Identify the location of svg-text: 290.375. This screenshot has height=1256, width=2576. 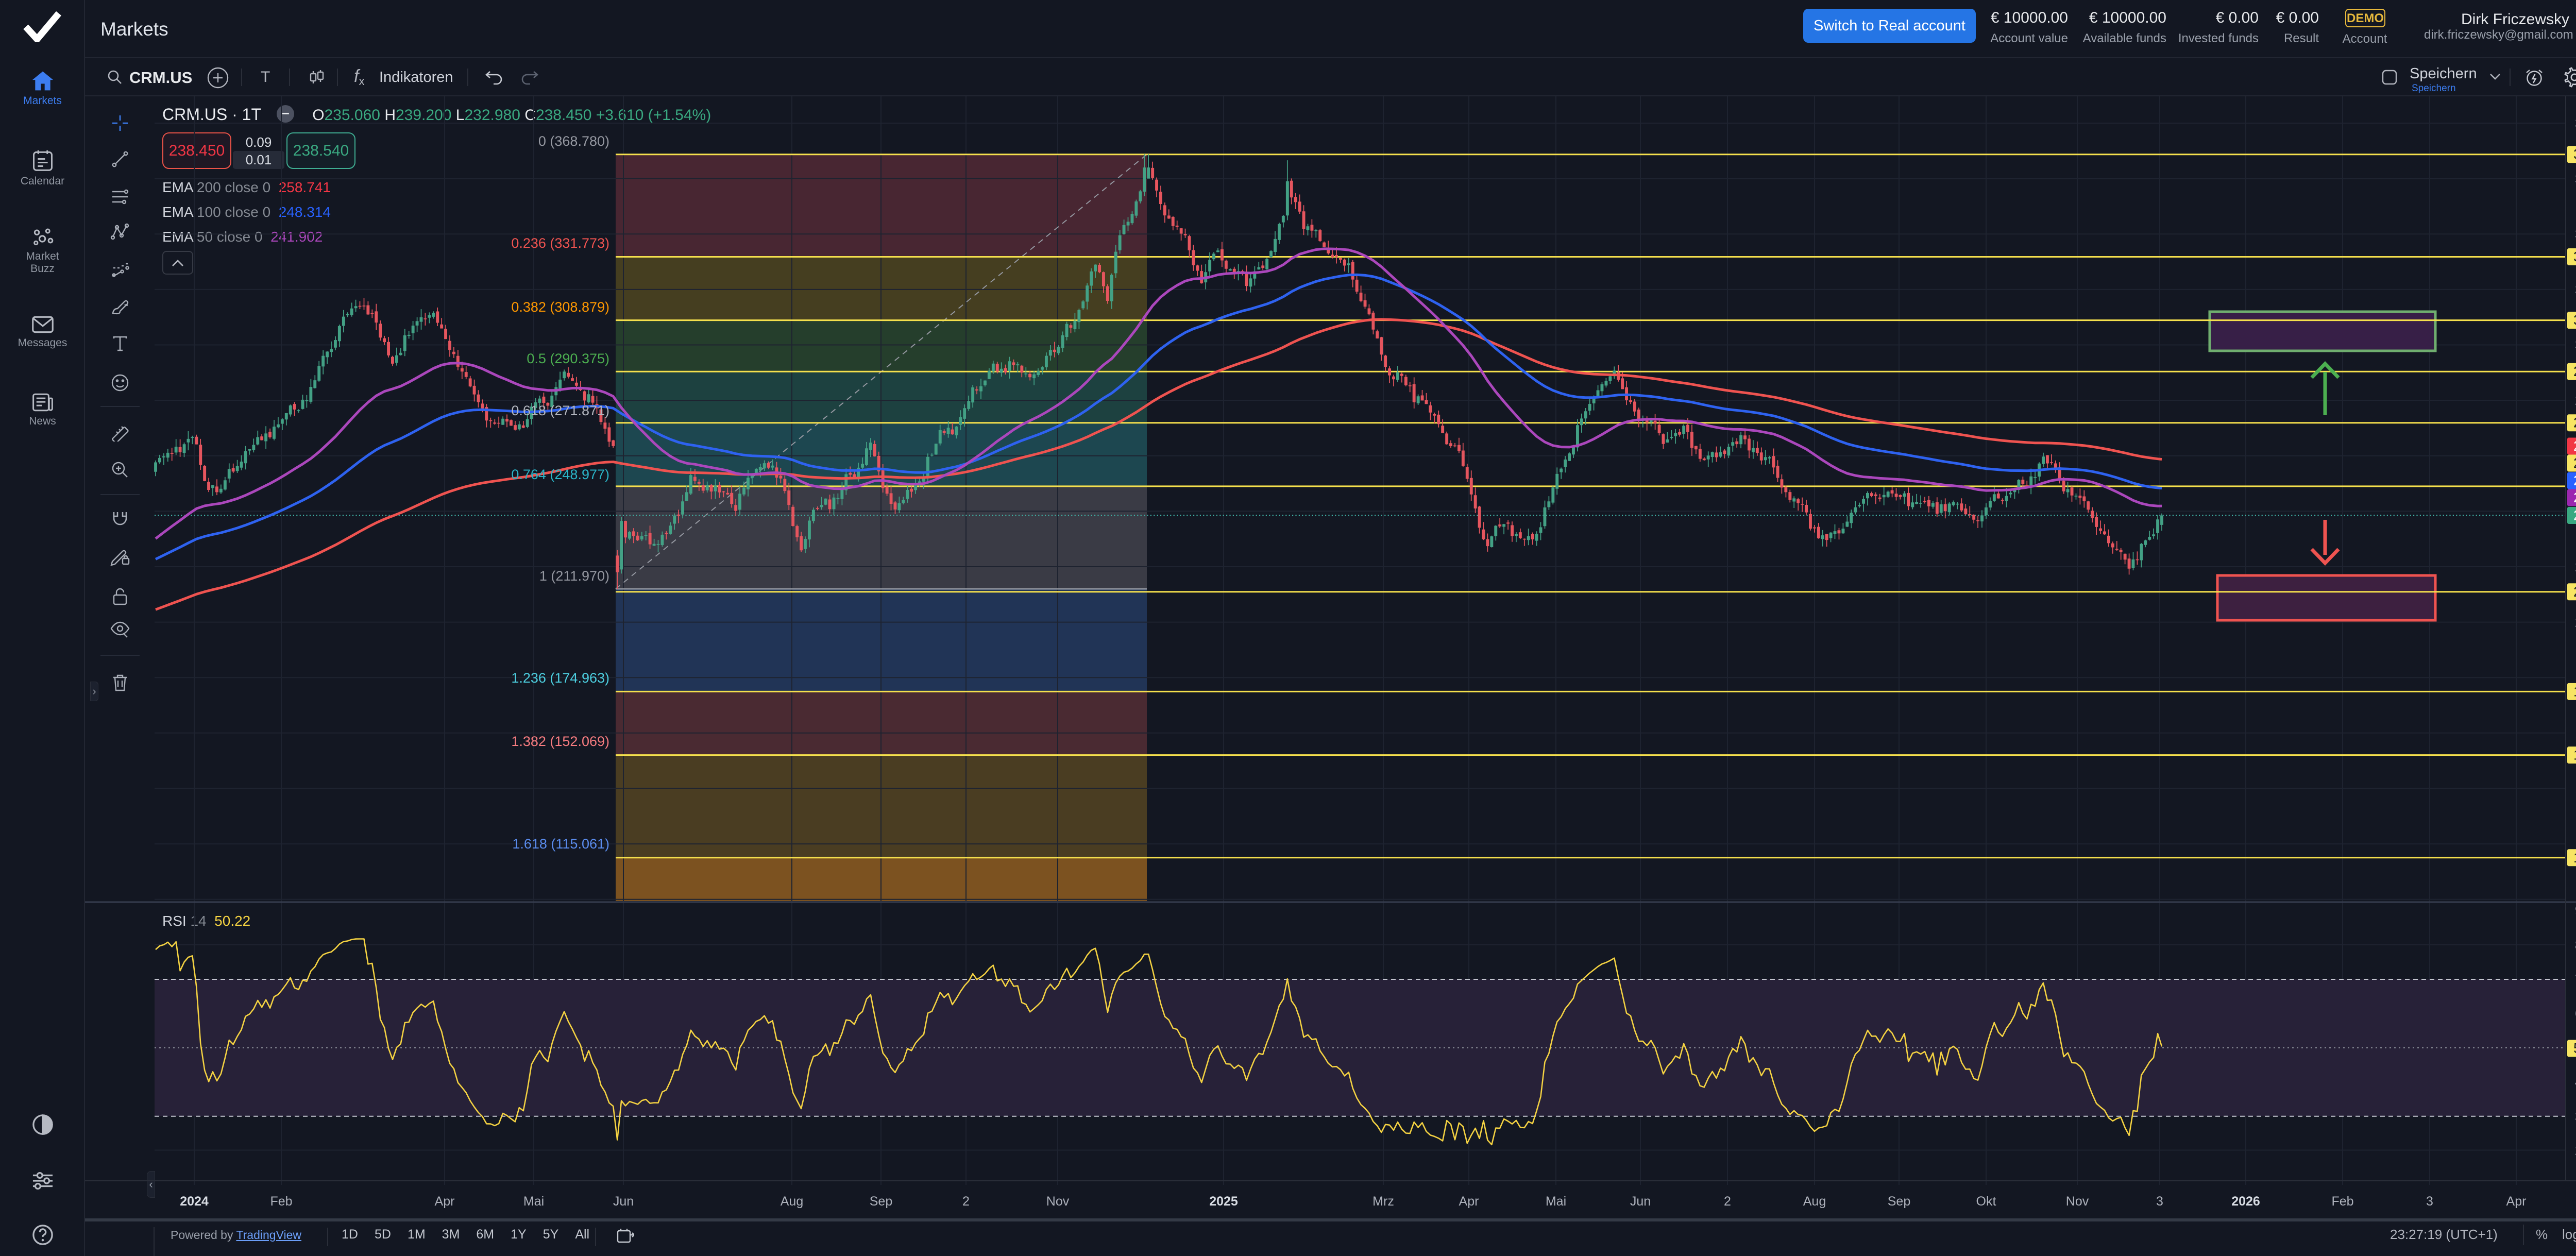
(2574, 371).